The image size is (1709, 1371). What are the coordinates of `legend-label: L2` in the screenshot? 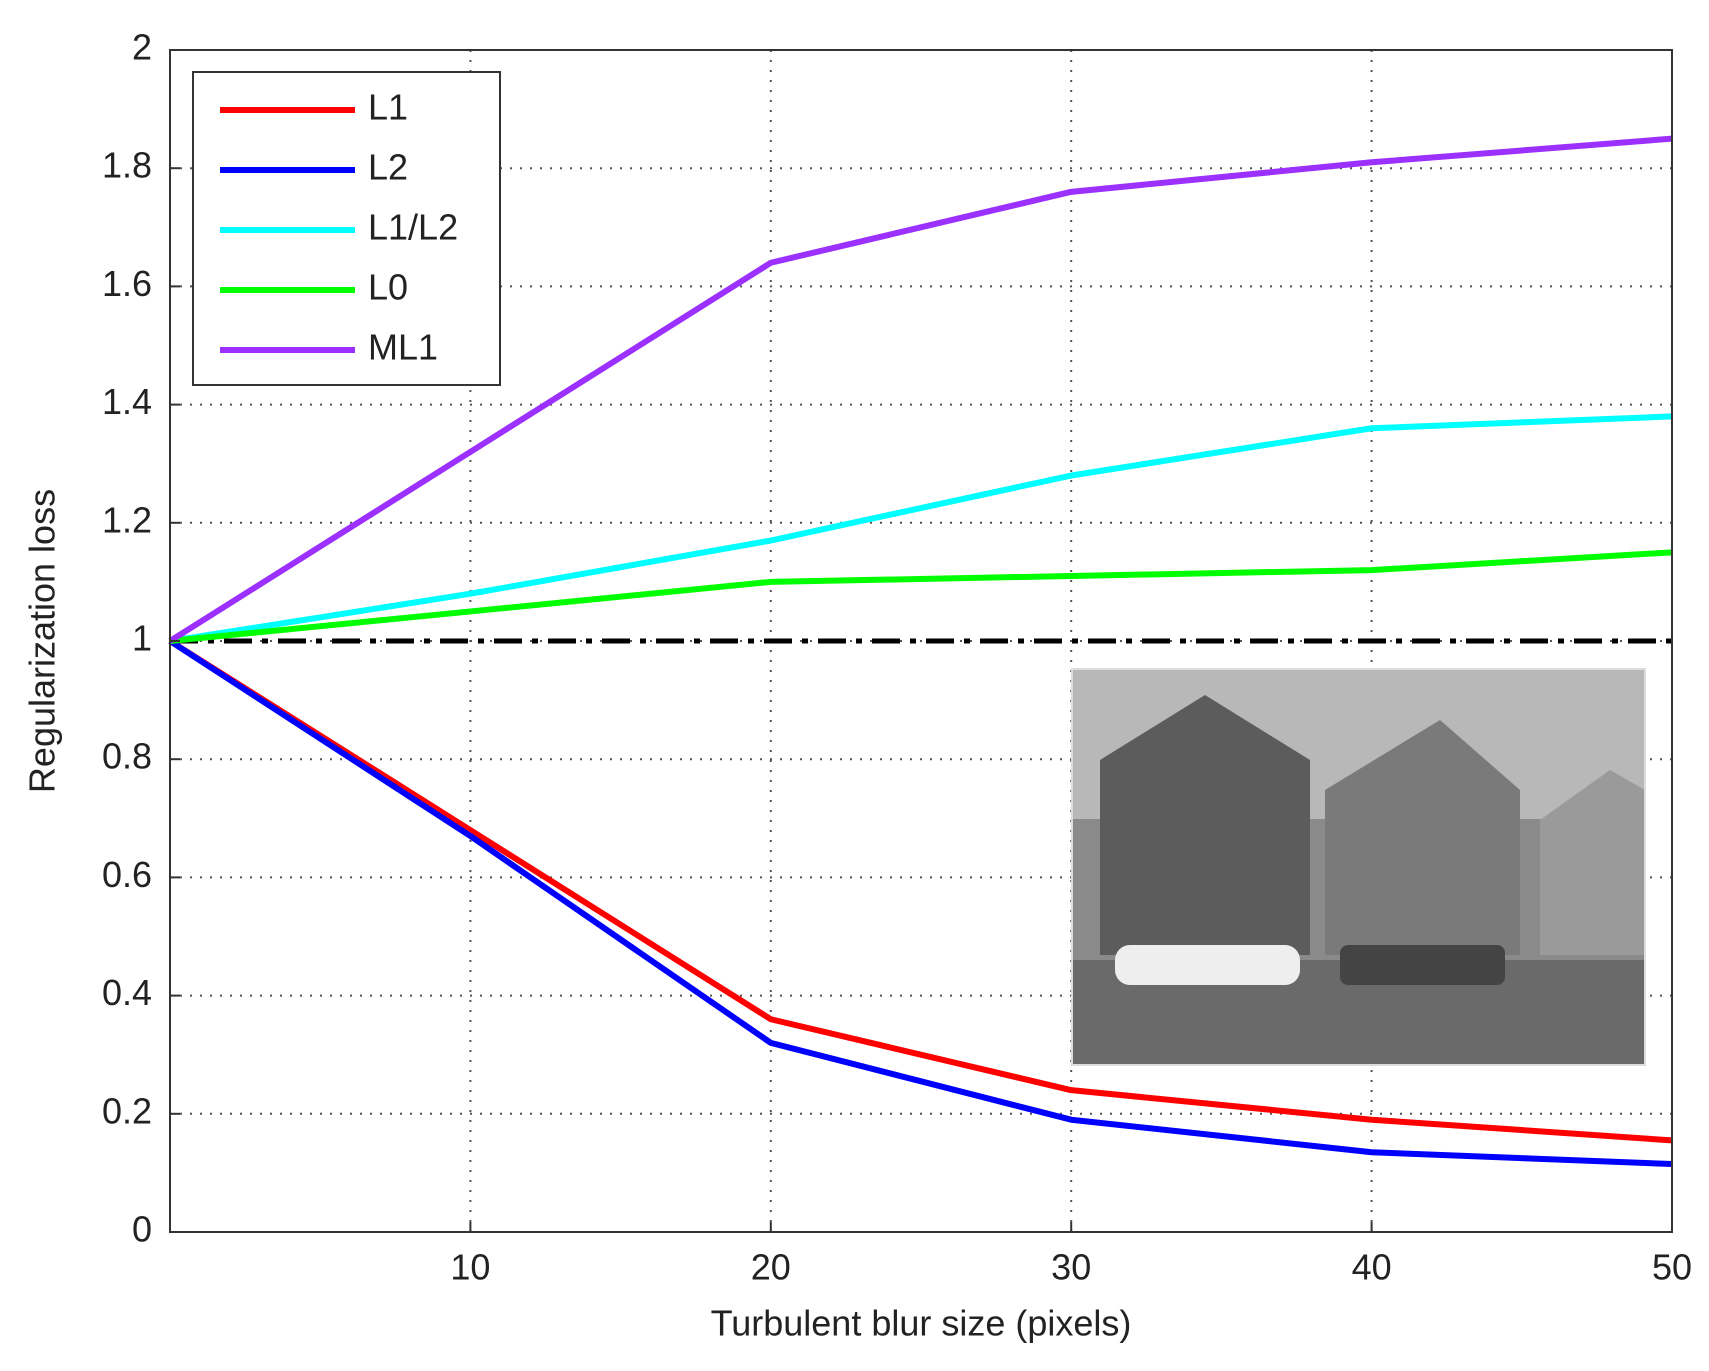 It's located at (388, 167).